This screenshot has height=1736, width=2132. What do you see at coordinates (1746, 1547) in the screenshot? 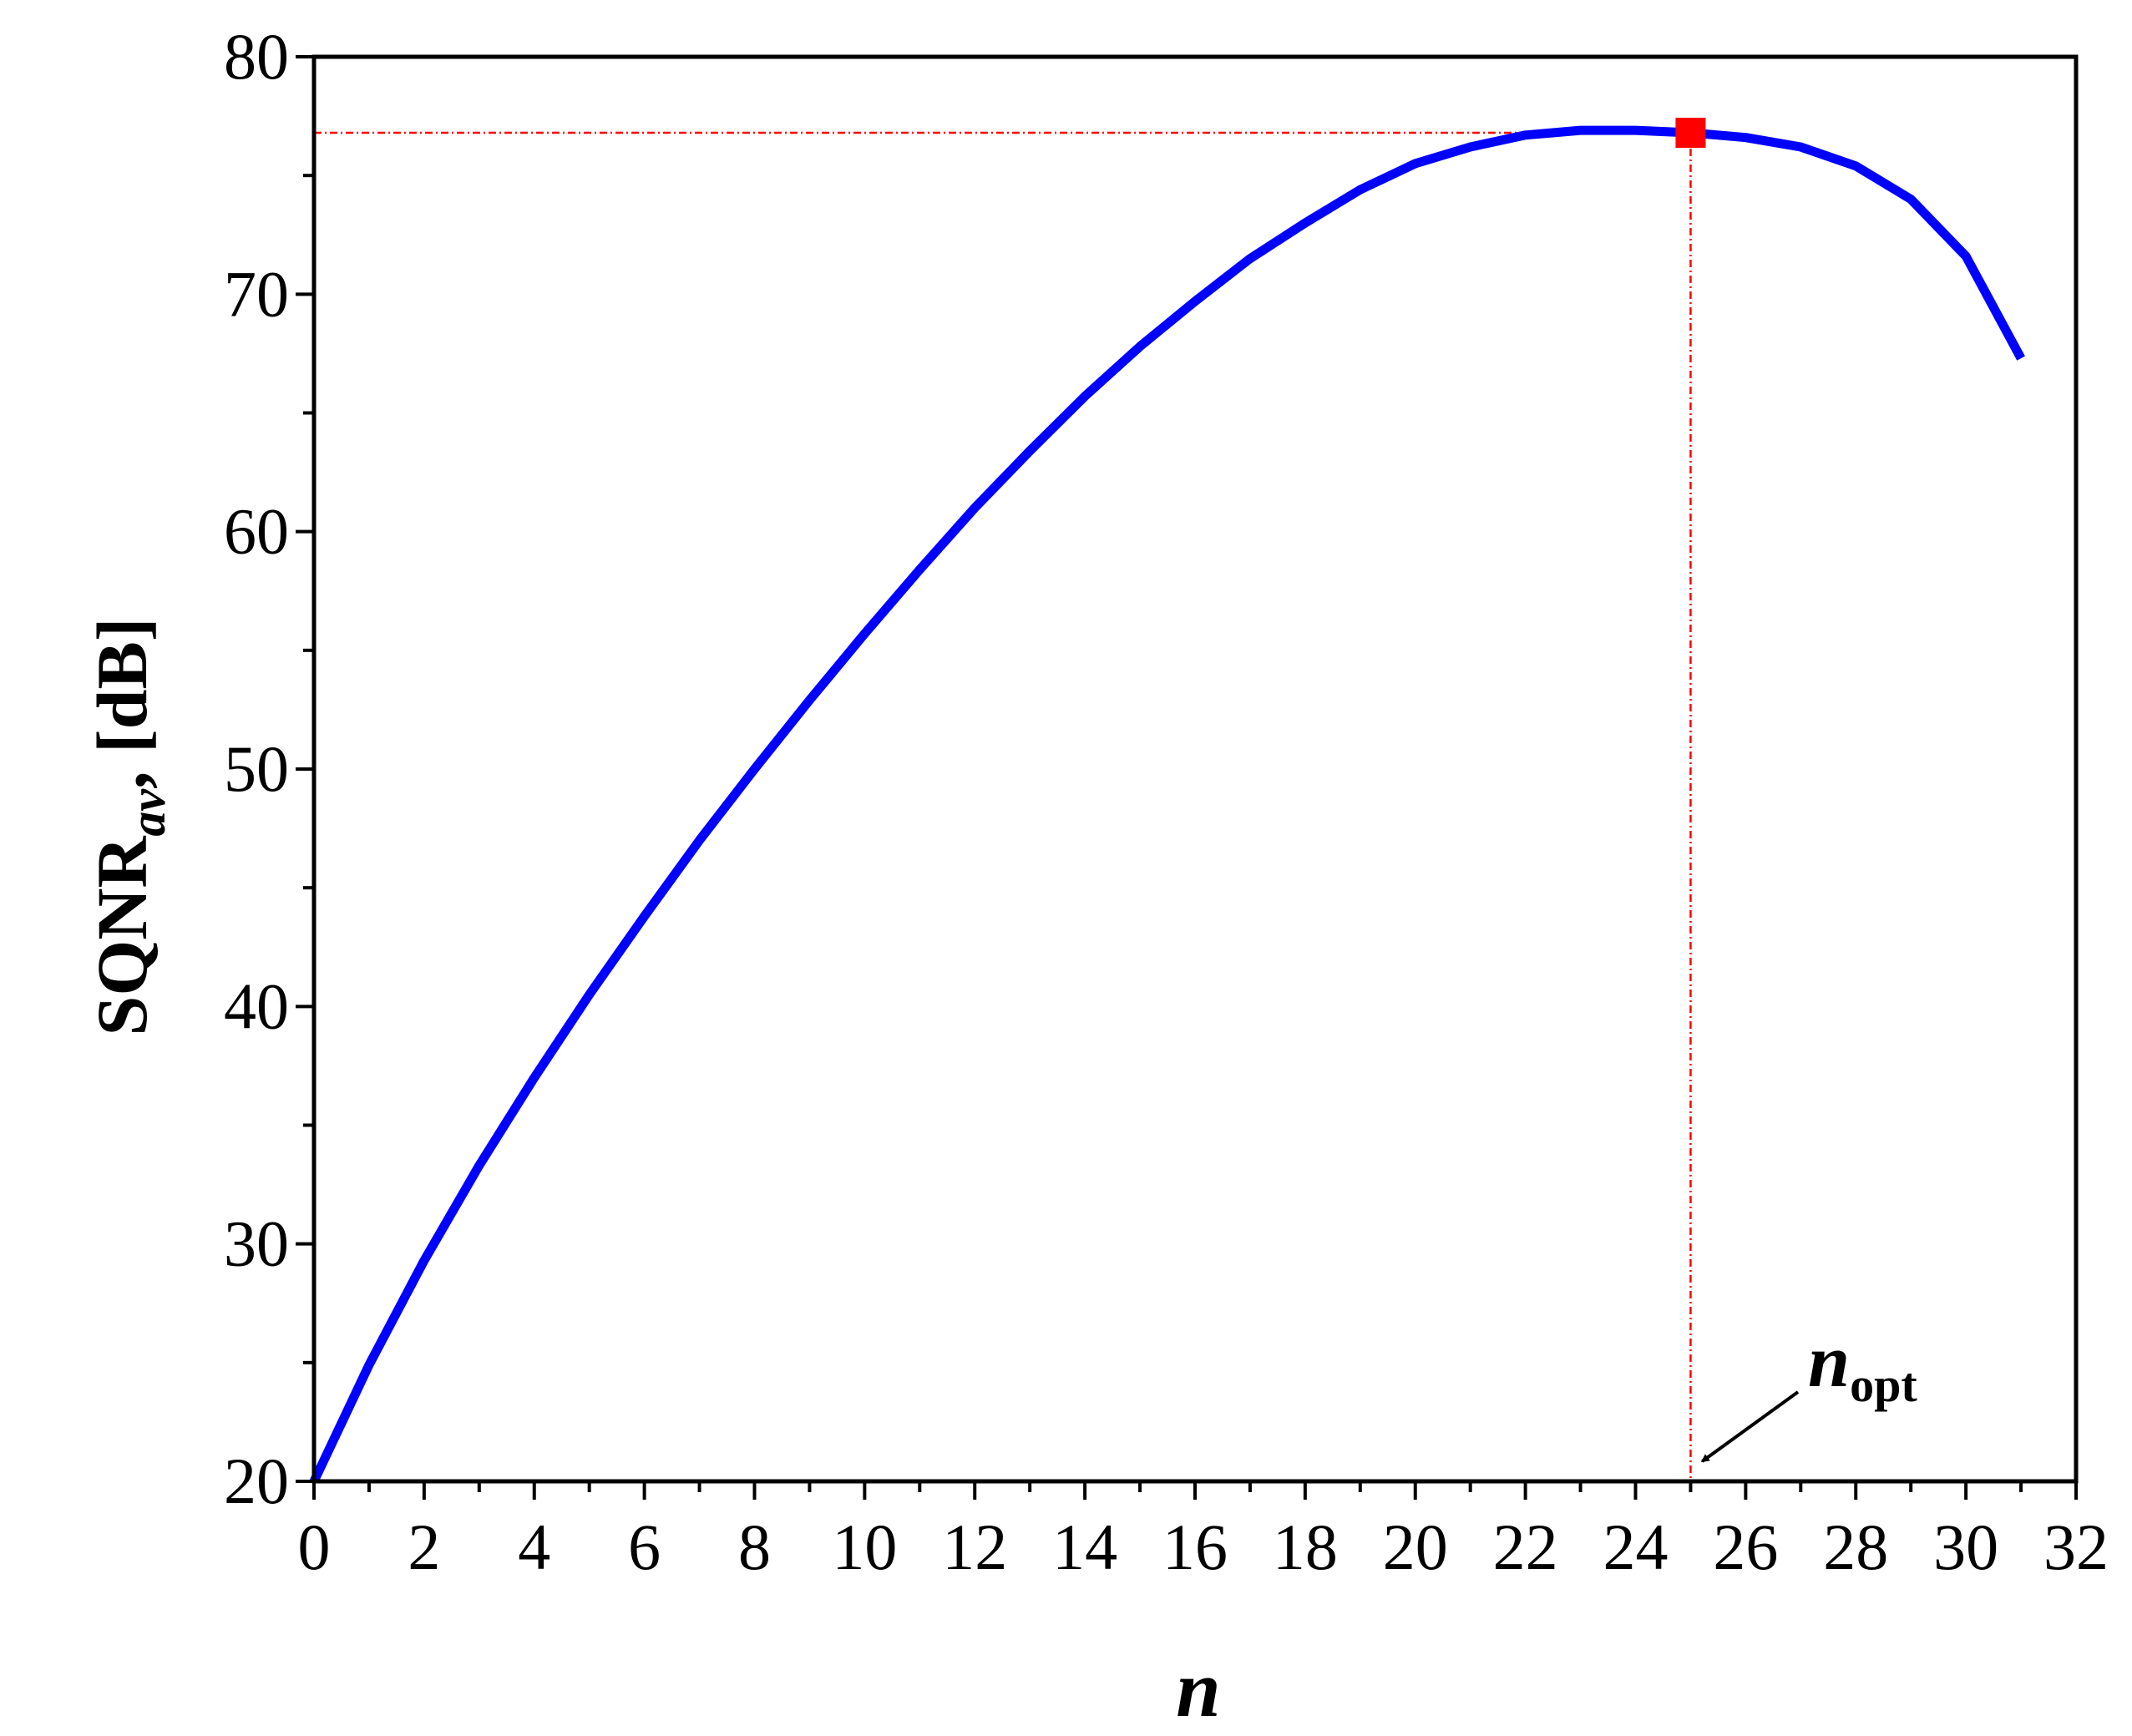
I see `x-tick-label: 26` at bounding box center [1746, 1547].